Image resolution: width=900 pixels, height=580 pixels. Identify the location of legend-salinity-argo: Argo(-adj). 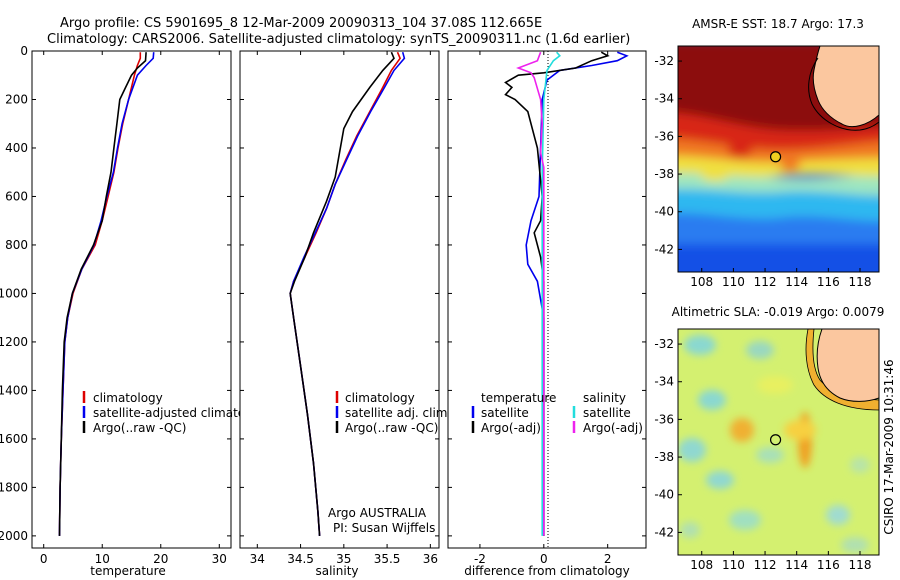
(613, 428).